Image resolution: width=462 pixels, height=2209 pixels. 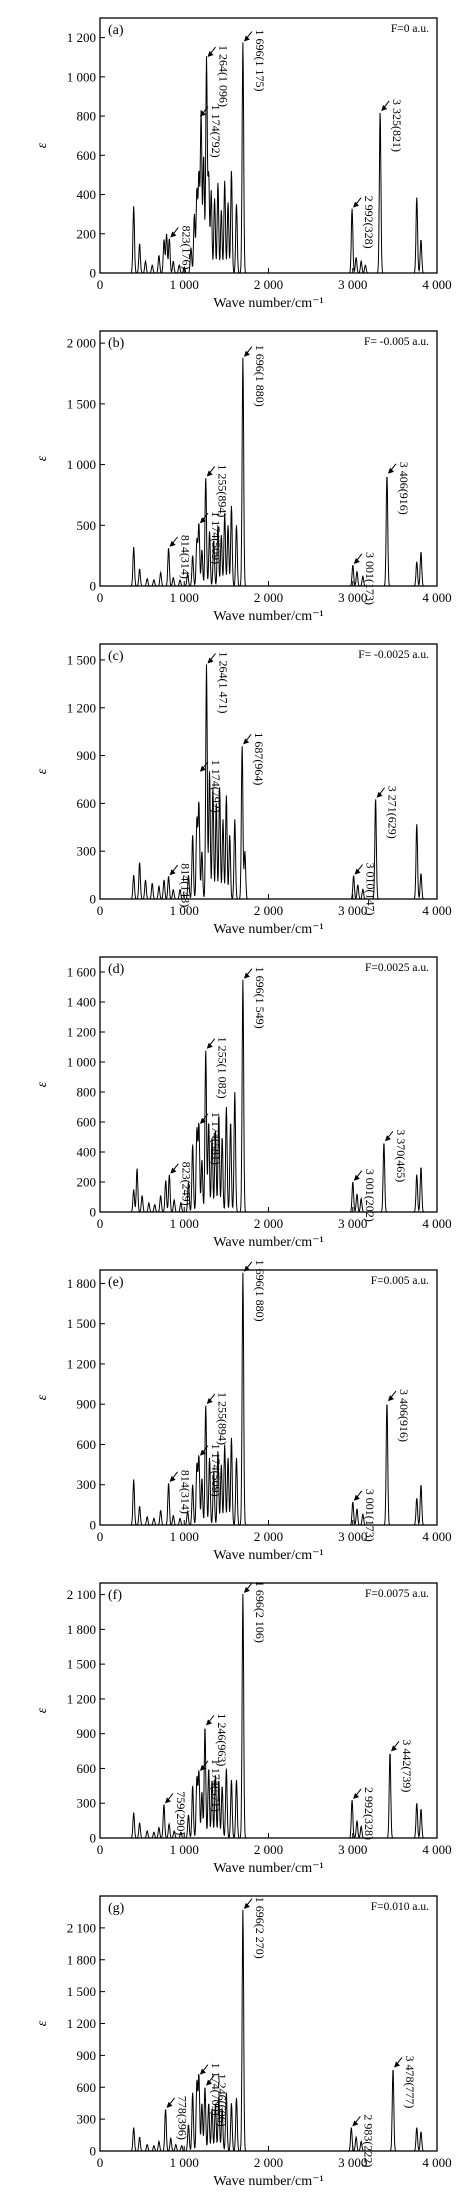 I want to click on annotation-label: 1 696(2 270), so click(x=260, y=1928).